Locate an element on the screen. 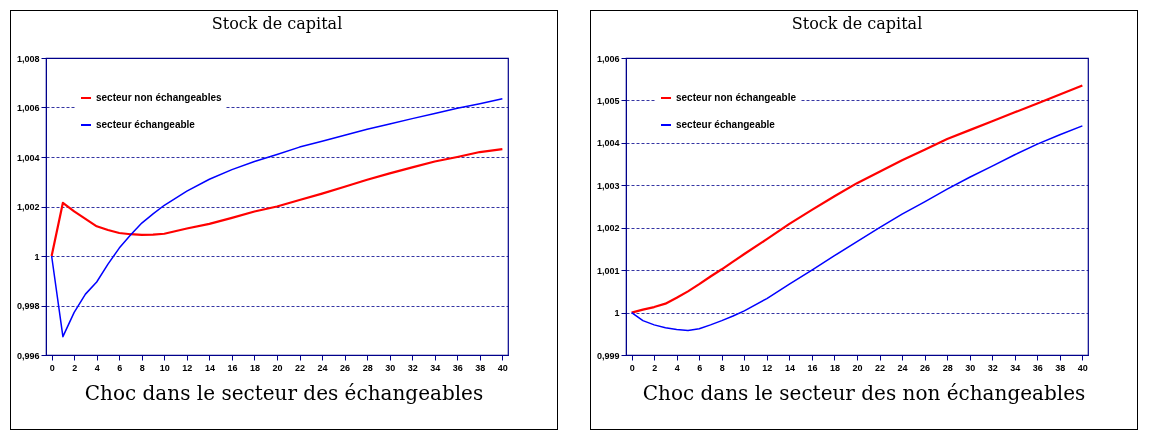 The width and height of the screenshot is (1157, 430). y-tick-label: 0,999 is located at coordinates (608, 355).